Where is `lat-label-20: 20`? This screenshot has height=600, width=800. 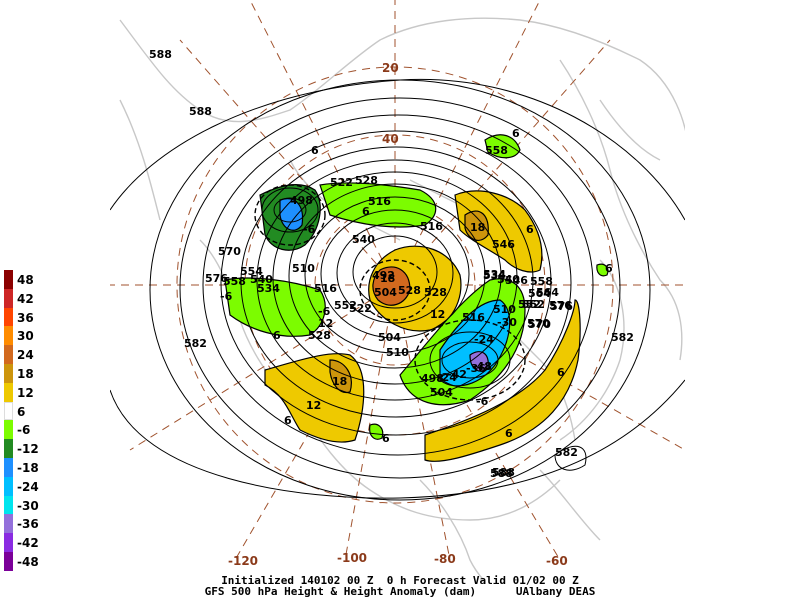
lat-label-20: 20 is located at coordinates (390, 68).